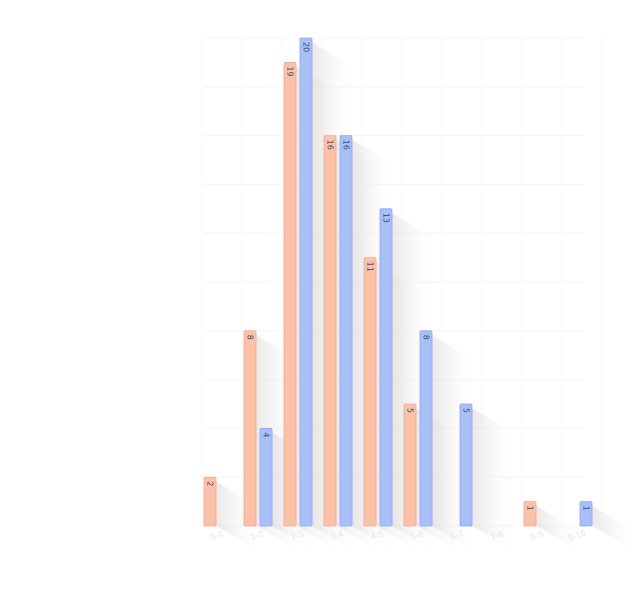 Image resolution: width=637 pixels, height=603 pixels. I want to click on x-tick-label: 7-8, so click(496, 535).